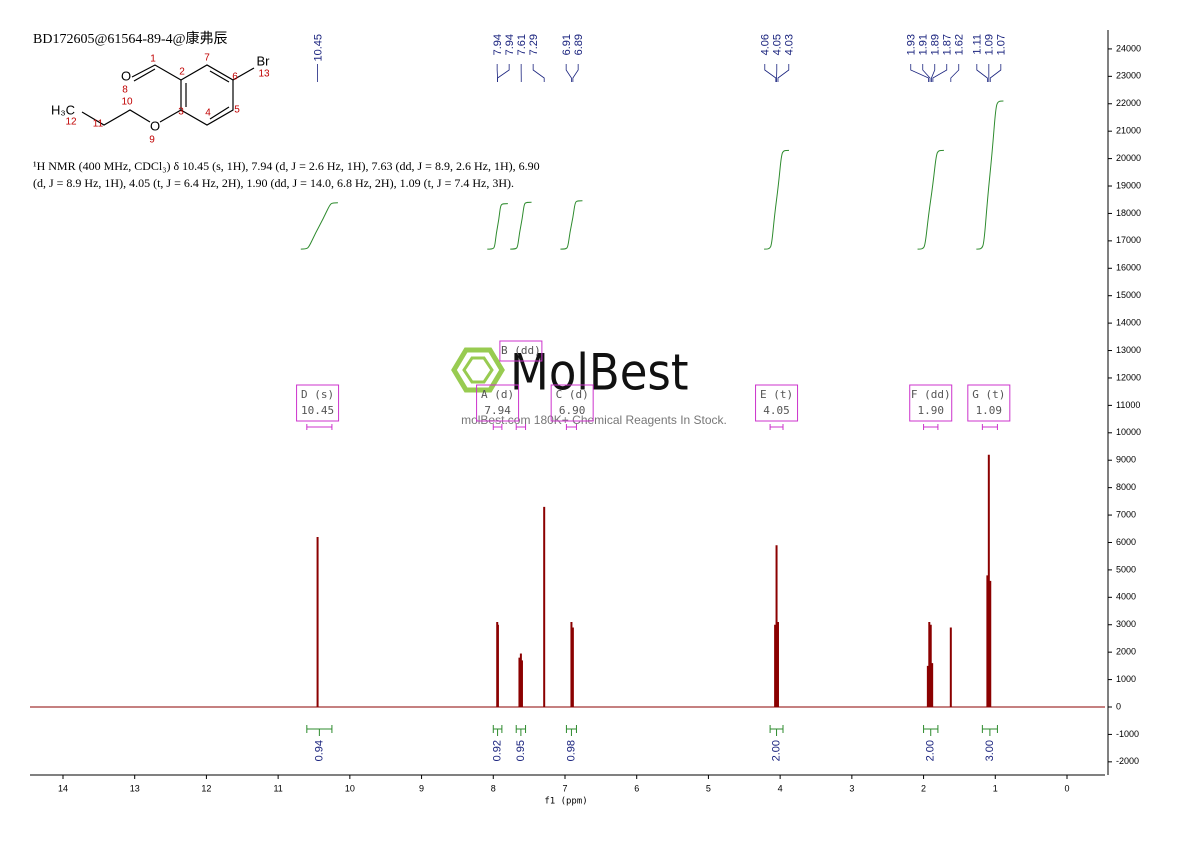 Image resolution: width=1190 pixels, height=846 pixels. What do you see at coordinates (1126, 652) in the screenshot?
I see `y-tick-label: 2000` at bounding box center [1126, 652].